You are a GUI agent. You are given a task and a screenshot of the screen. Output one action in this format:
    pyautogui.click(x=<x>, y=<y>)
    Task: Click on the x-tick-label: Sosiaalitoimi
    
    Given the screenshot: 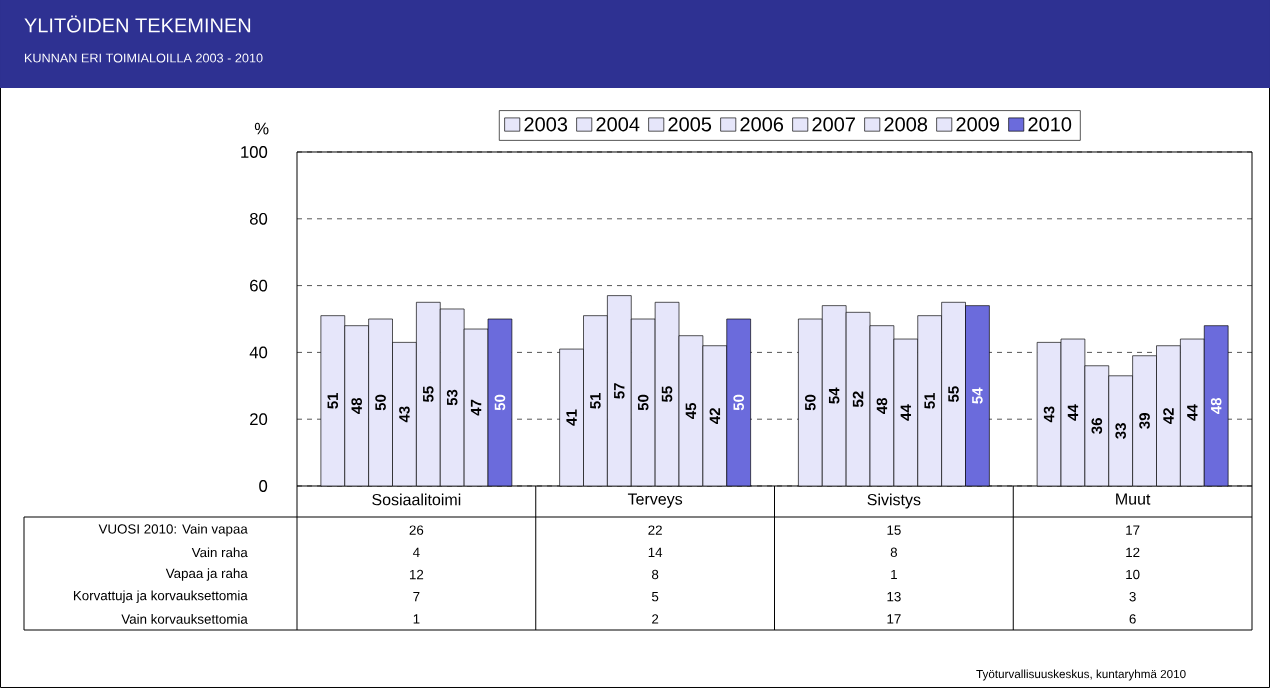 What is the action you would take?
    pyautogui.click(x=416, y=499)
    